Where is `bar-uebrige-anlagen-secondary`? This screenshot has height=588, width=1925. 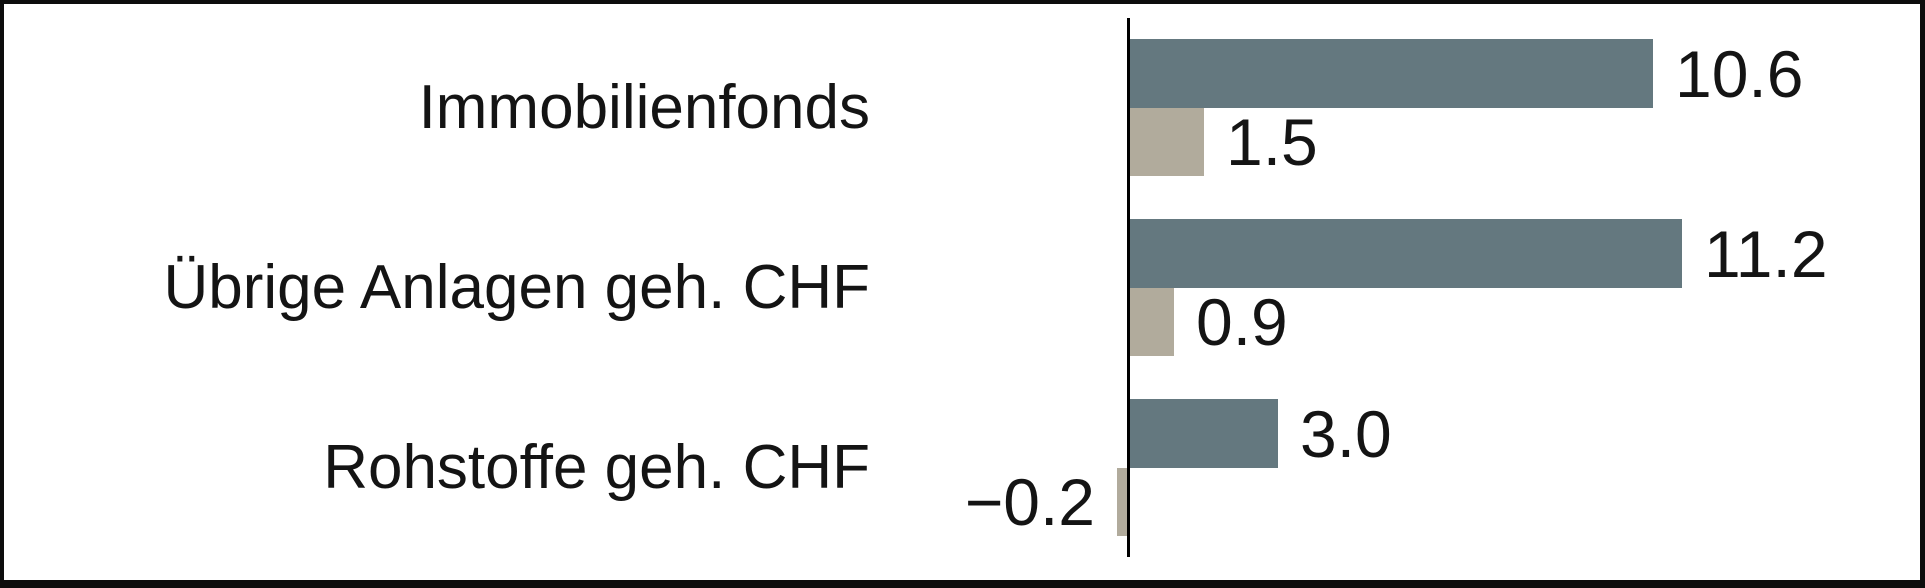 bar-uebrige-anlagen-secondary is located at coordinates (1152, 322).